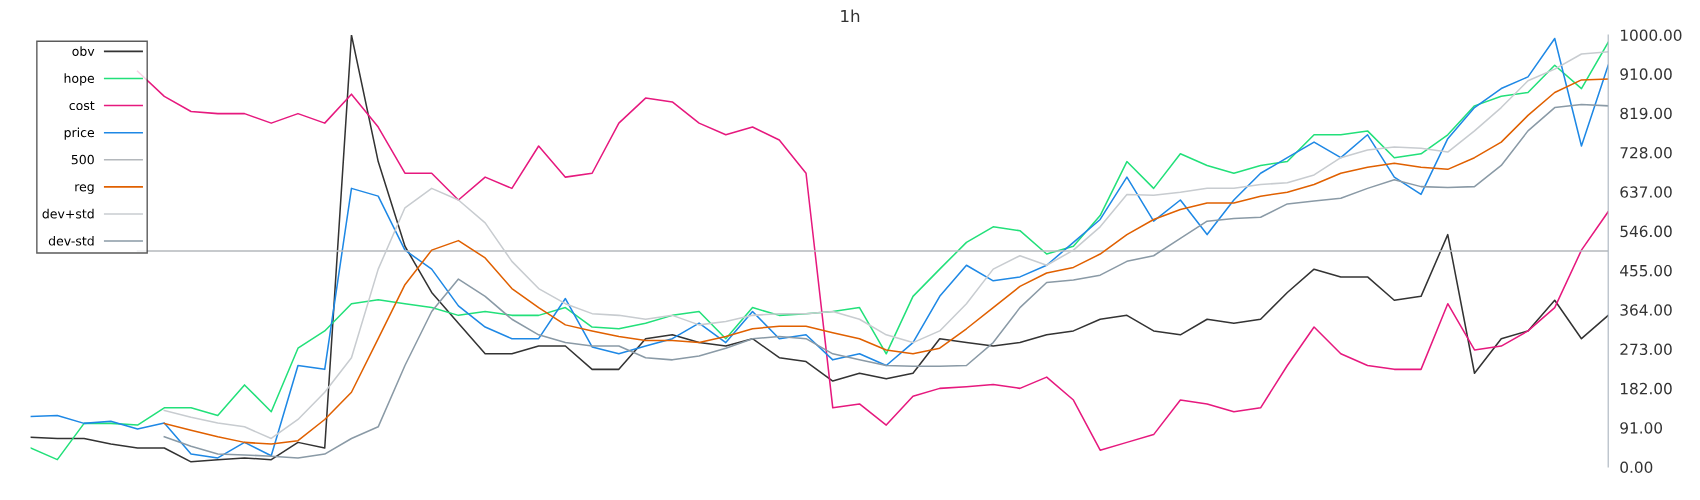  I want to click on y-tick-label: 819.00, so click(1646, 113).